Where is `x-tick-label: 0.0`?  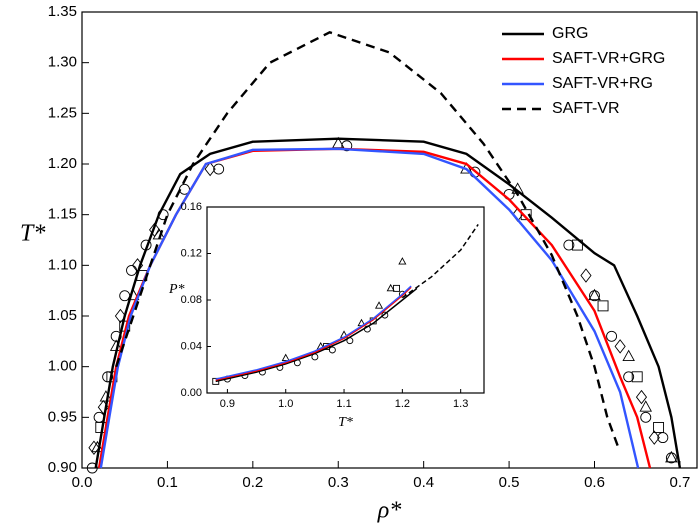
x-tick-label: 0.0 is located at coordinates (82, 482).